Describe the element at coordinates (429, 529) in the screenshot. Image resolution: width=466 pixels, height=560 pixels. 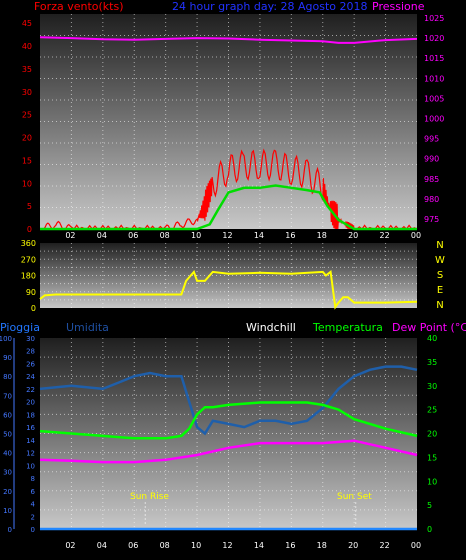
I see `temperature-tick-label: 0` at that location.